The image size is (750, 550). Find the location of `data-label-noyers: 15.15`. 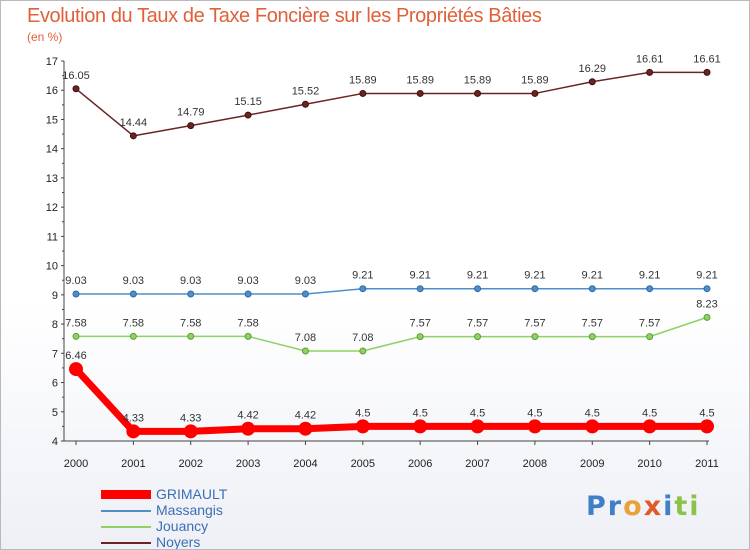

data-label-noyers: 15.15 is located at coordinates (248, 102).